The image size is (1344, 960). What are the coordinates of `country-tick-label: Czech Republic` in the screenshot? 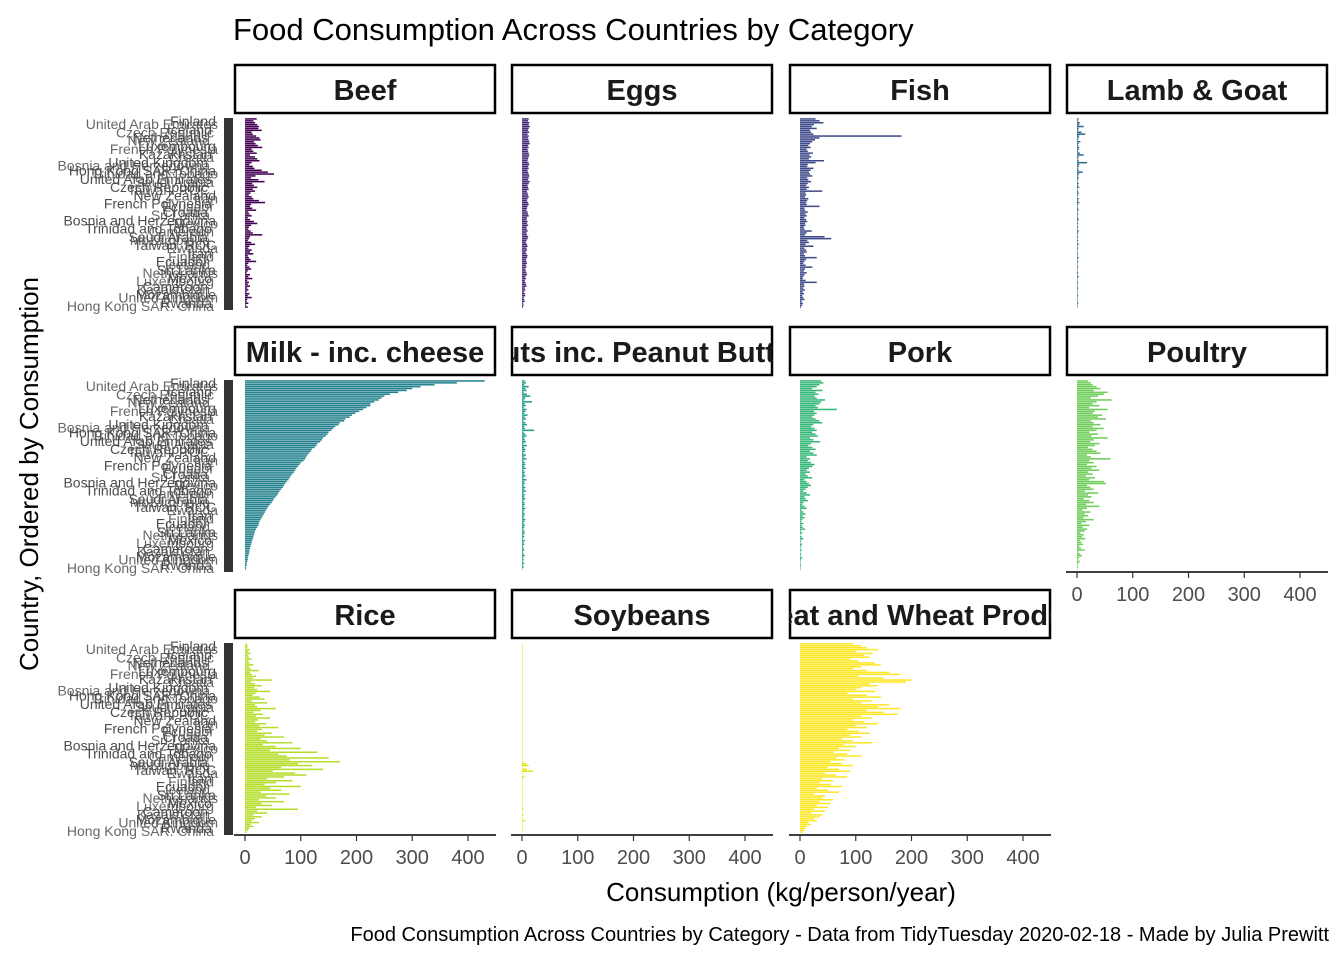 It's located at (165, 657).